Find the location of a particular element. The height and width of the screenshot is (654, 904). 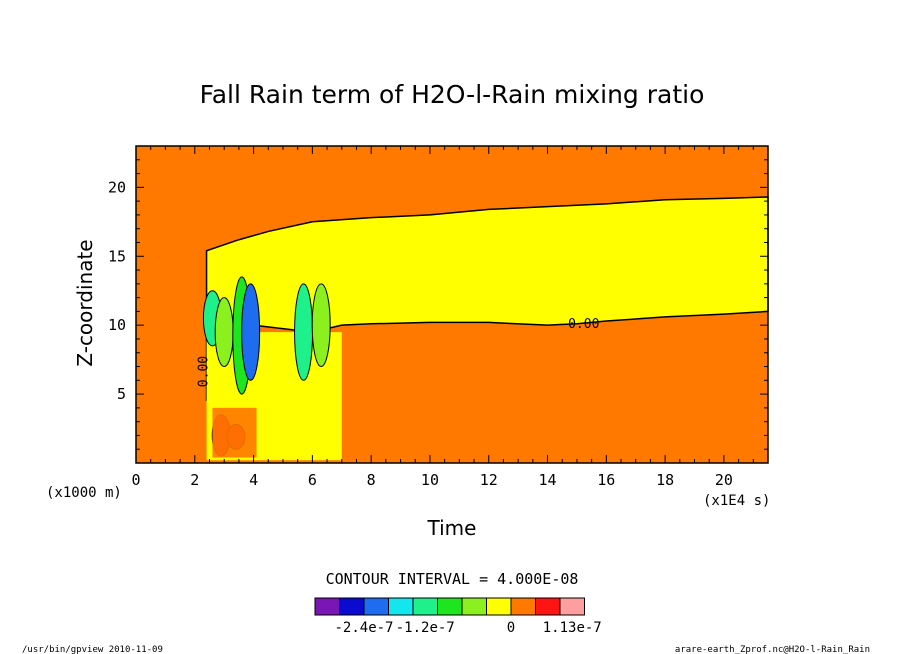

x-tick-label: 4 is located at coordinates (253, 480).